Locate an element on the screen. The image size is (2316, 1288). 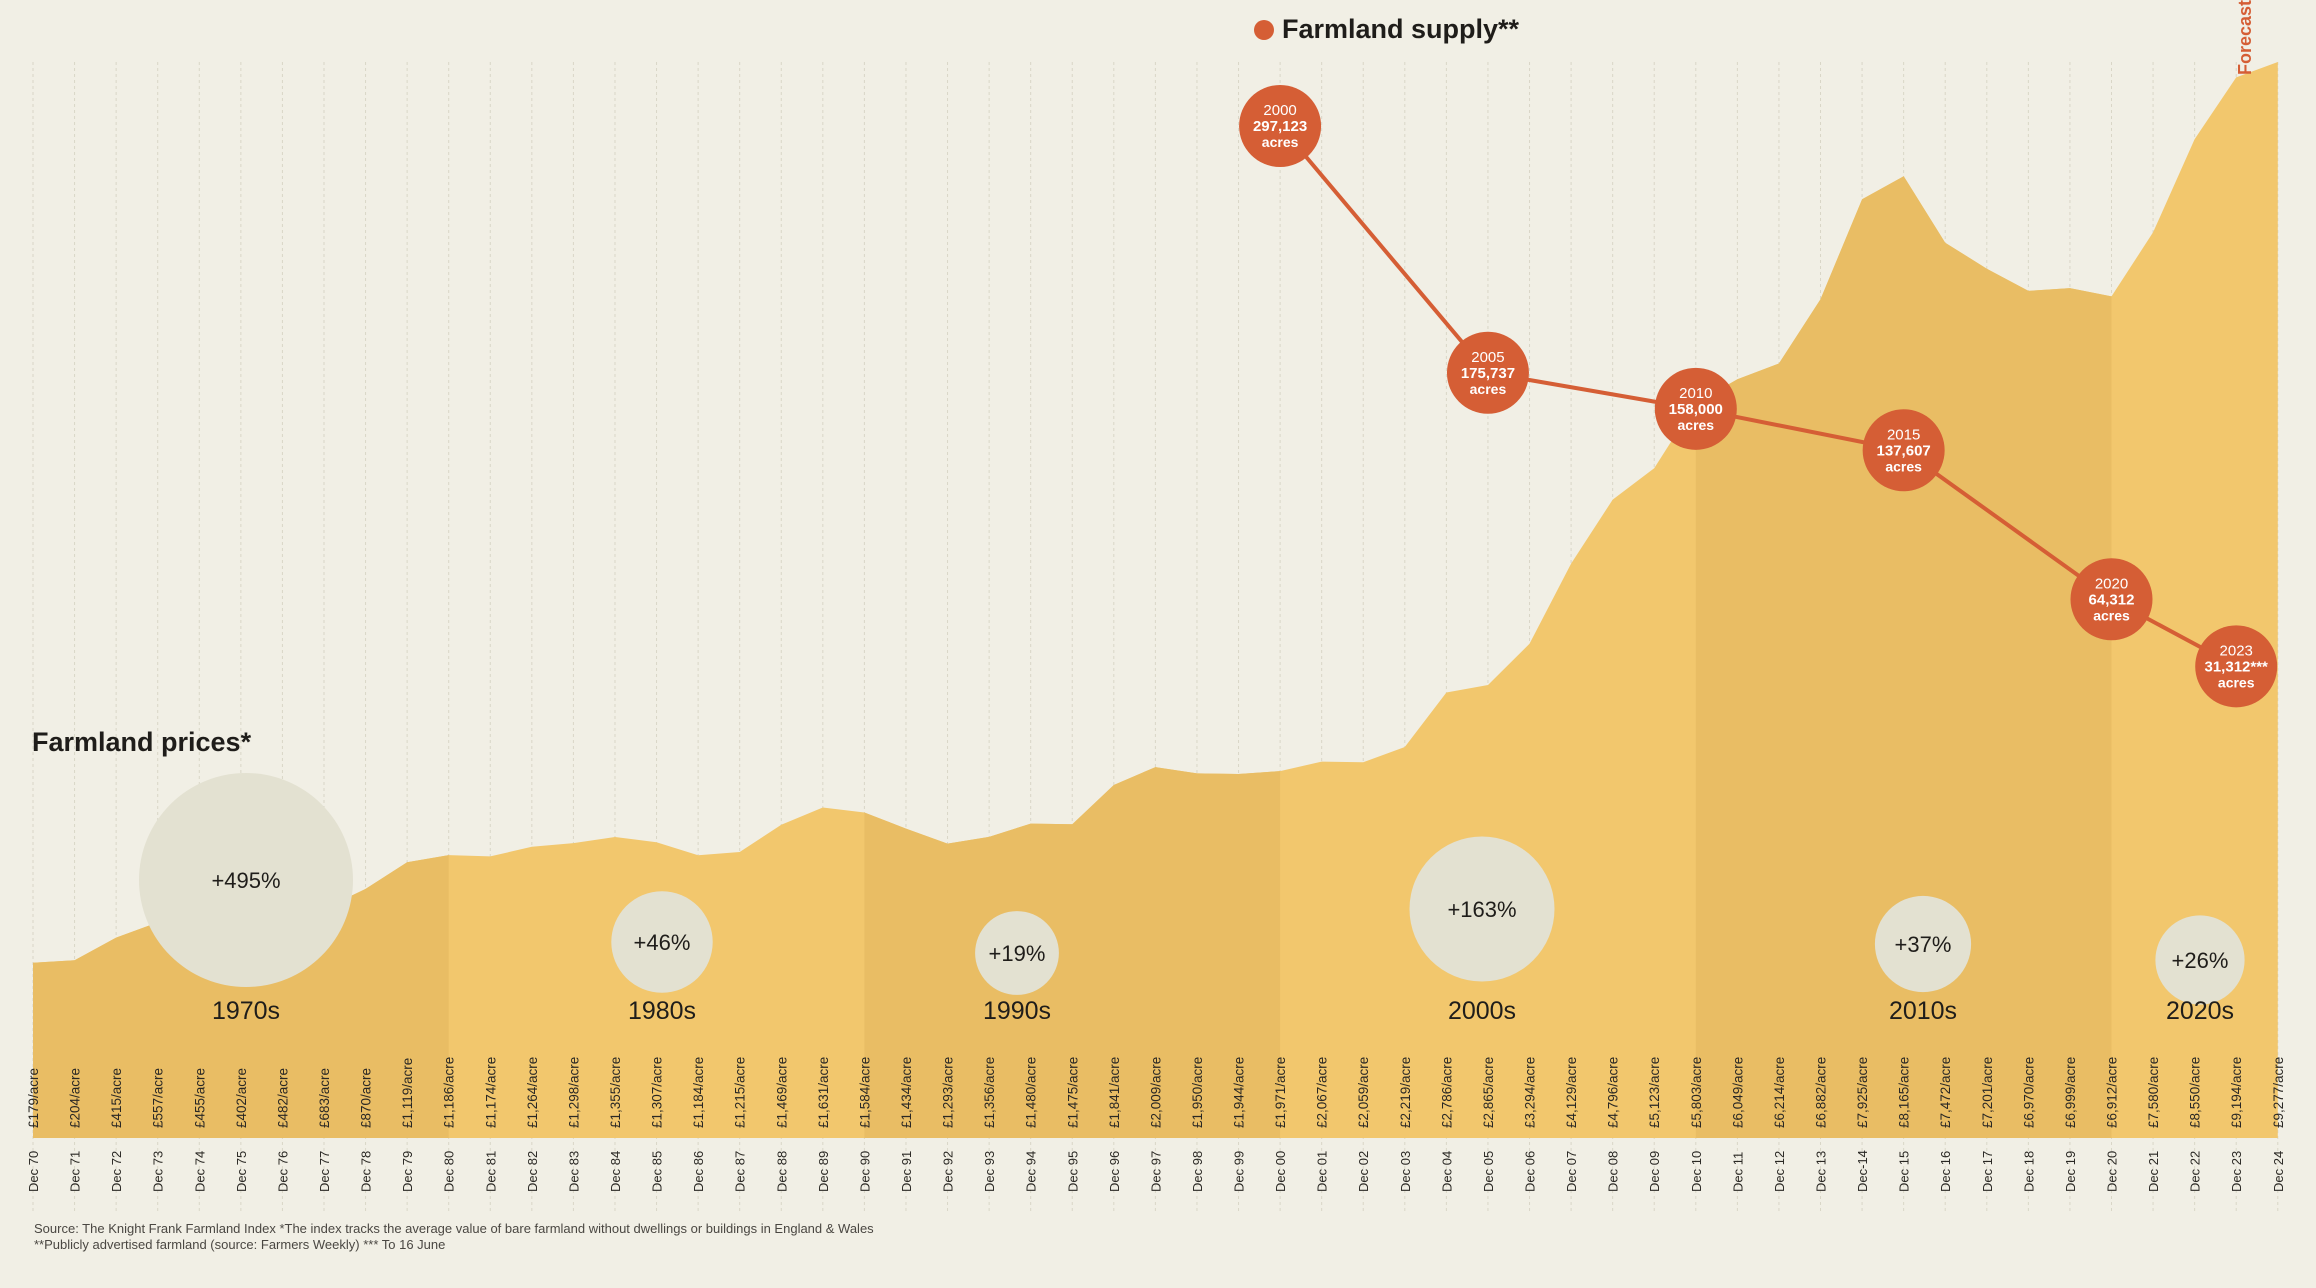
price-value-label: £9,194/acre is located at coordinates (2236, 1092).